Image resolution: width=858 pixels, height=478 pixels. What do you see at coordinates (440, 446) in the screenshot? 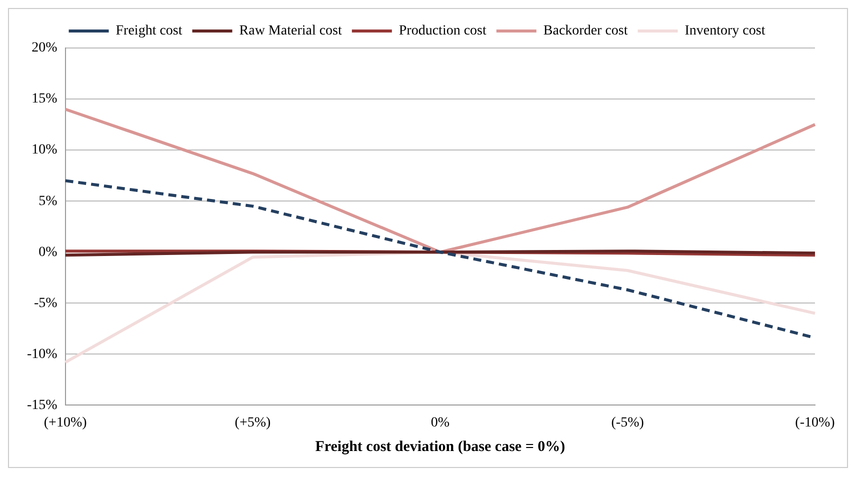
I see `x-axis-title: Freight cost deviation (base case = 0%)` at bounding box center [440, 446].